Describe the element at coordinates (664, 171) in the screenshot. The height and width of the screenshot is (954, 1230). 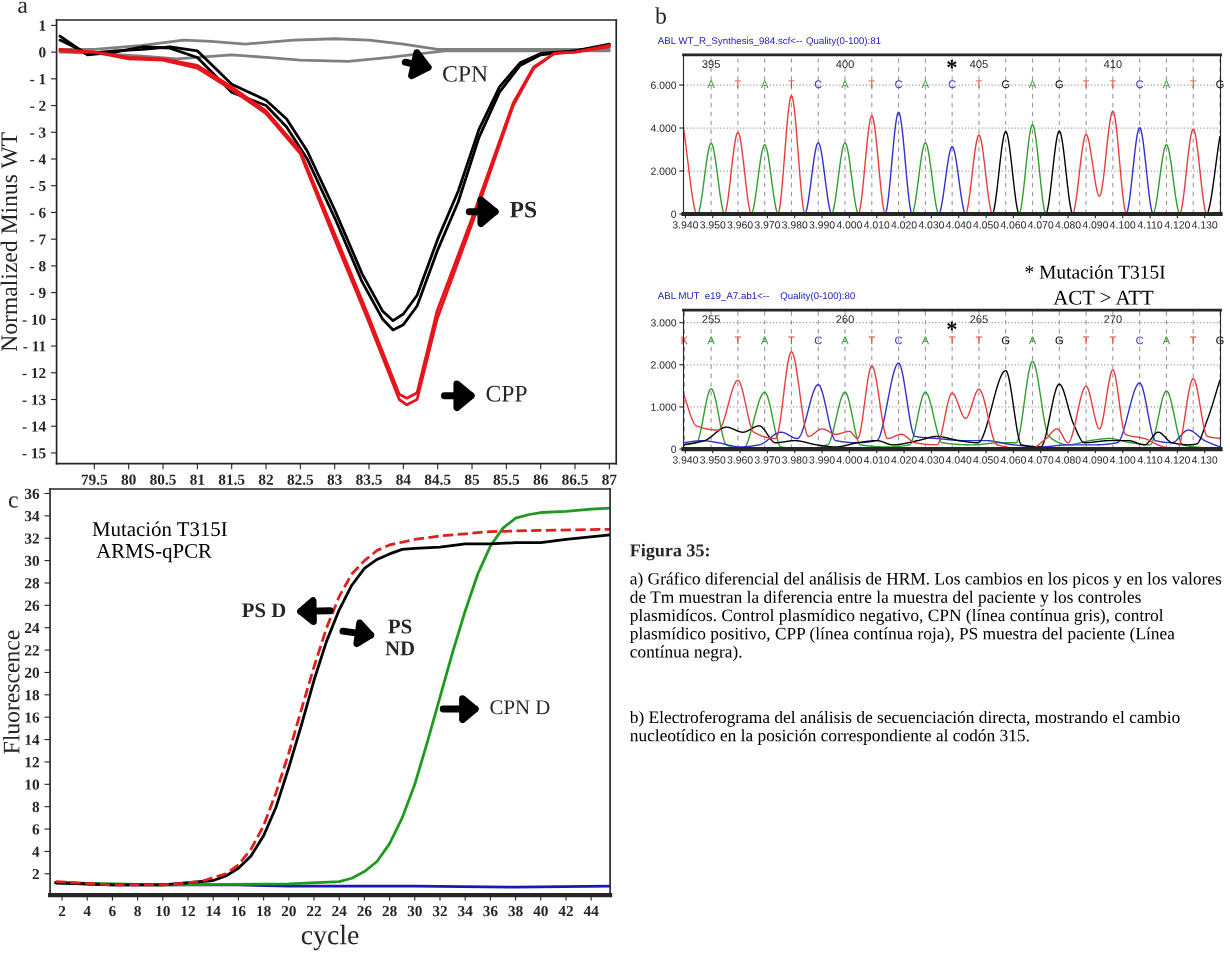
I see `y-tick-label: 2.000` at that location.